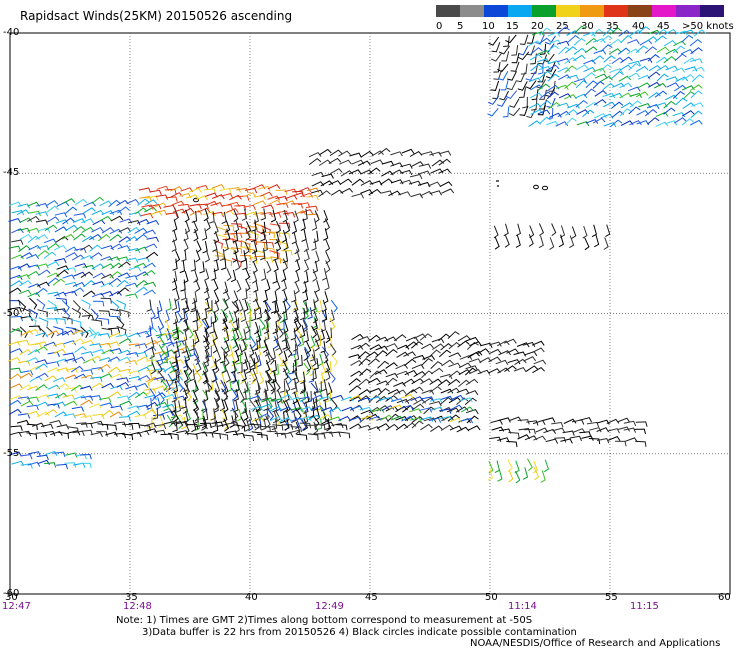 Image resolution: width=740 pixels, height=650 pixels. What do you see at coordinates (580, 11) in the screenshot?
I see `legend-color-bar` at bounding box center [580, 11].